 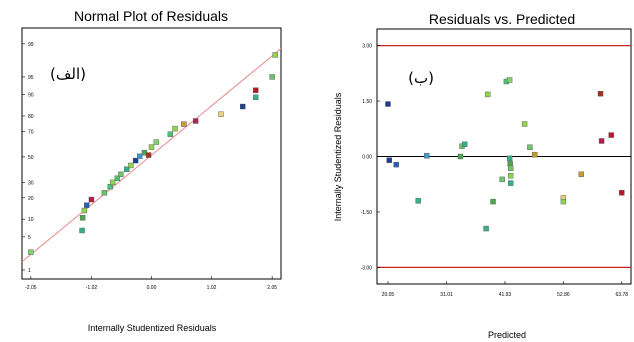 What do you see at coordinates (367, 158) in the screenshot?
I see `right-y-tick-label: 0.00` at bounding box center [367, 158].